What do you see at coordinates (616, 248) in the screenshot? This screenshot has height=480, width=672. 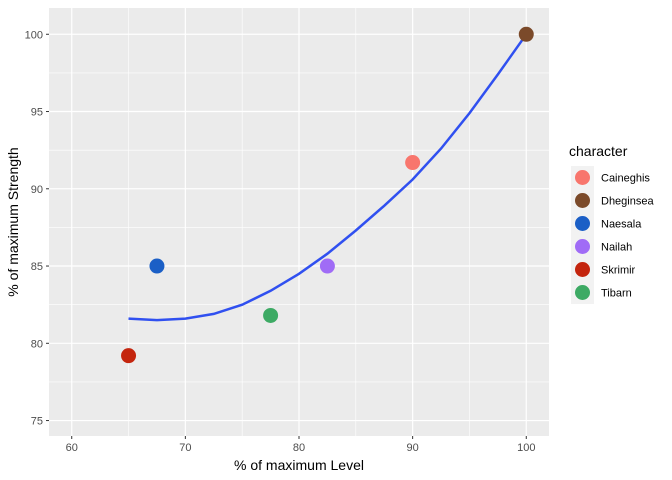 I see `legend-label-nailah: Nailah` at bounding box center [616, 248].